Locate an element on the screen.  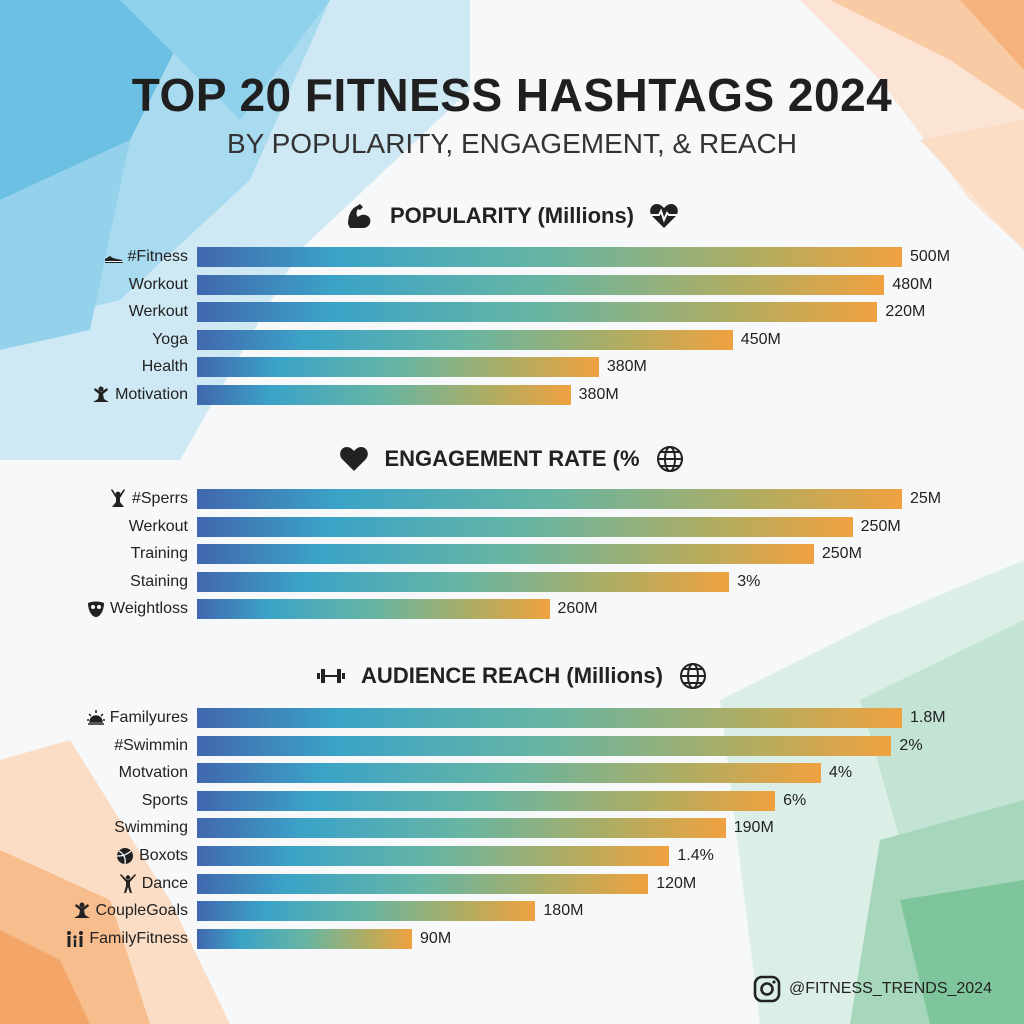
category-label: CoupleGoals is located at coordinates (130, 911).